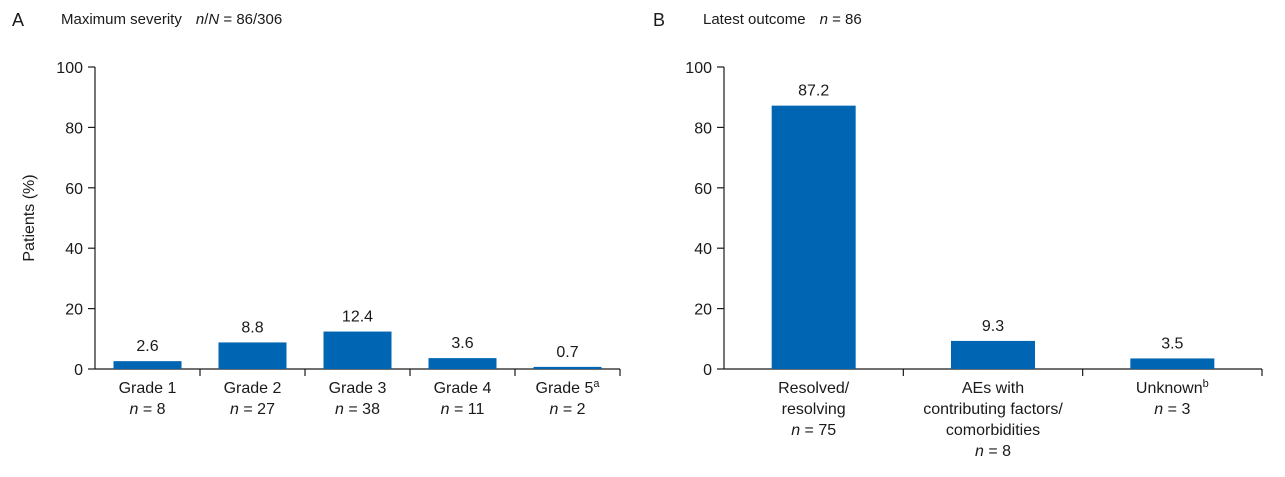  Describe the element at coordinates (200, 19) in the screenshot. I see `panel-a-title-n: n` at that location.